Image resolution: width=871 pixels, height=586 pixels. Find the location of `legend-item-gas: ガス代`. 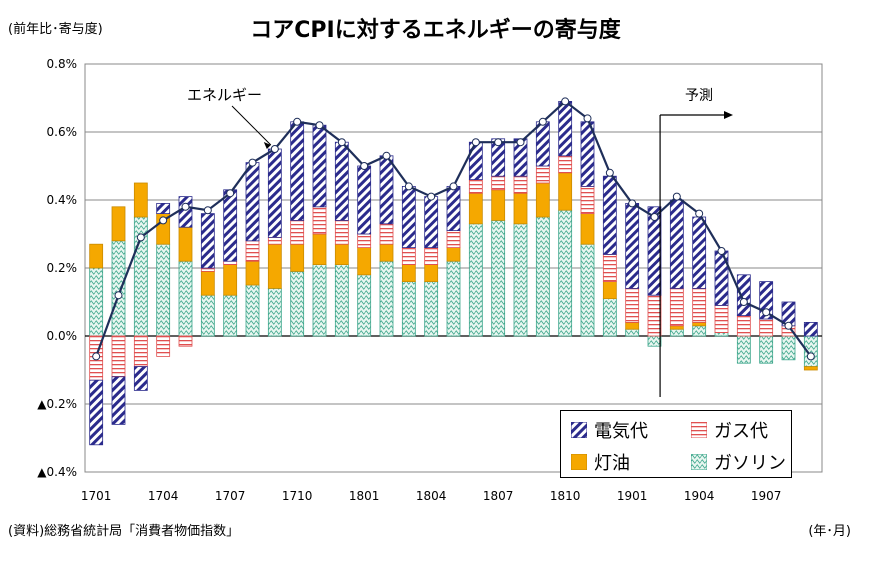

legend-item-gas: ガス代 is located at coordinates (729, 430).